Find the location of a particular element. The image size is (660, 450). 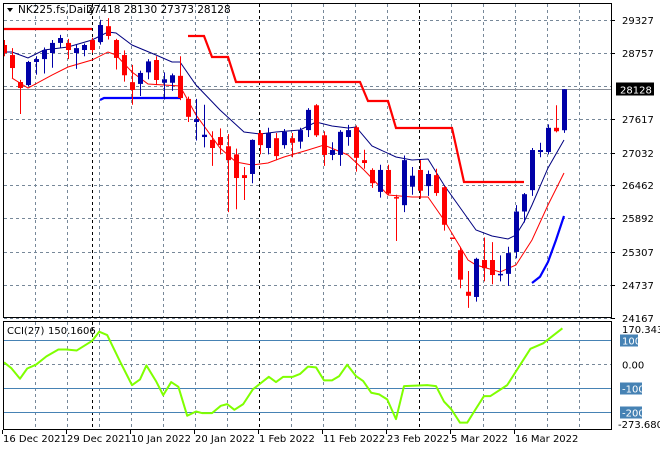

cci-label: CCI(27) is located at coordinates (26, 331).